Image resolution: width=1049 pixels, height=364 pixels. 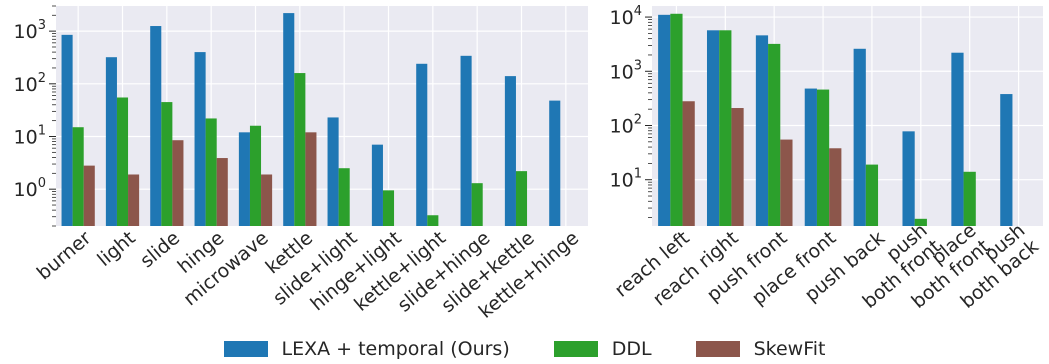 I want to click on bar-skewfit-push-front, so click(x=786, y=182).